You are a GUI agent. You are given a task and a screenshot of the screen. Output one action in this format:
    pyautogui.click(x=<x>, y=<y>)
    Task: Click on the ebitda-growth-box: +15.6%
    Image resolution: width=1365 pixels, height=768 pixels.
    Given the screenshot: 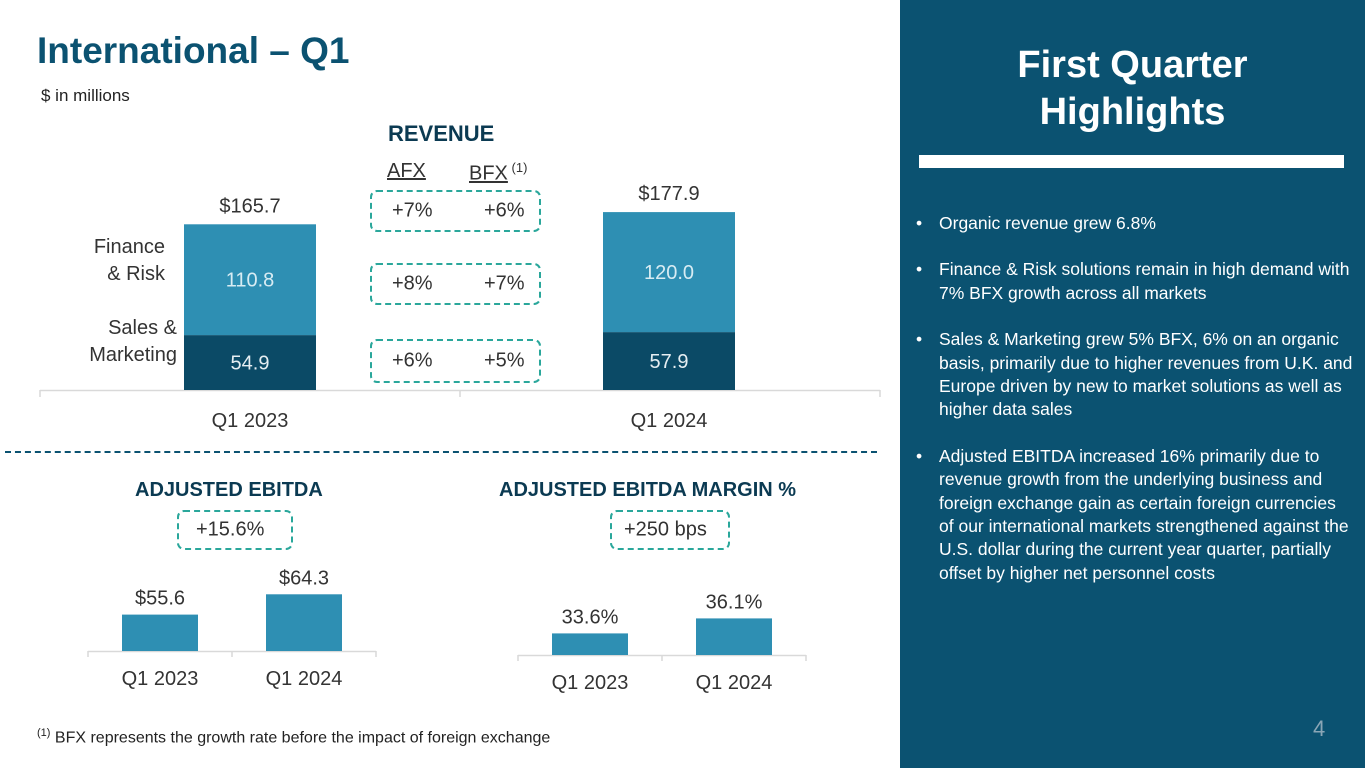 What is the action you would take?
    pyautogui.click(x=235, y=530)
    